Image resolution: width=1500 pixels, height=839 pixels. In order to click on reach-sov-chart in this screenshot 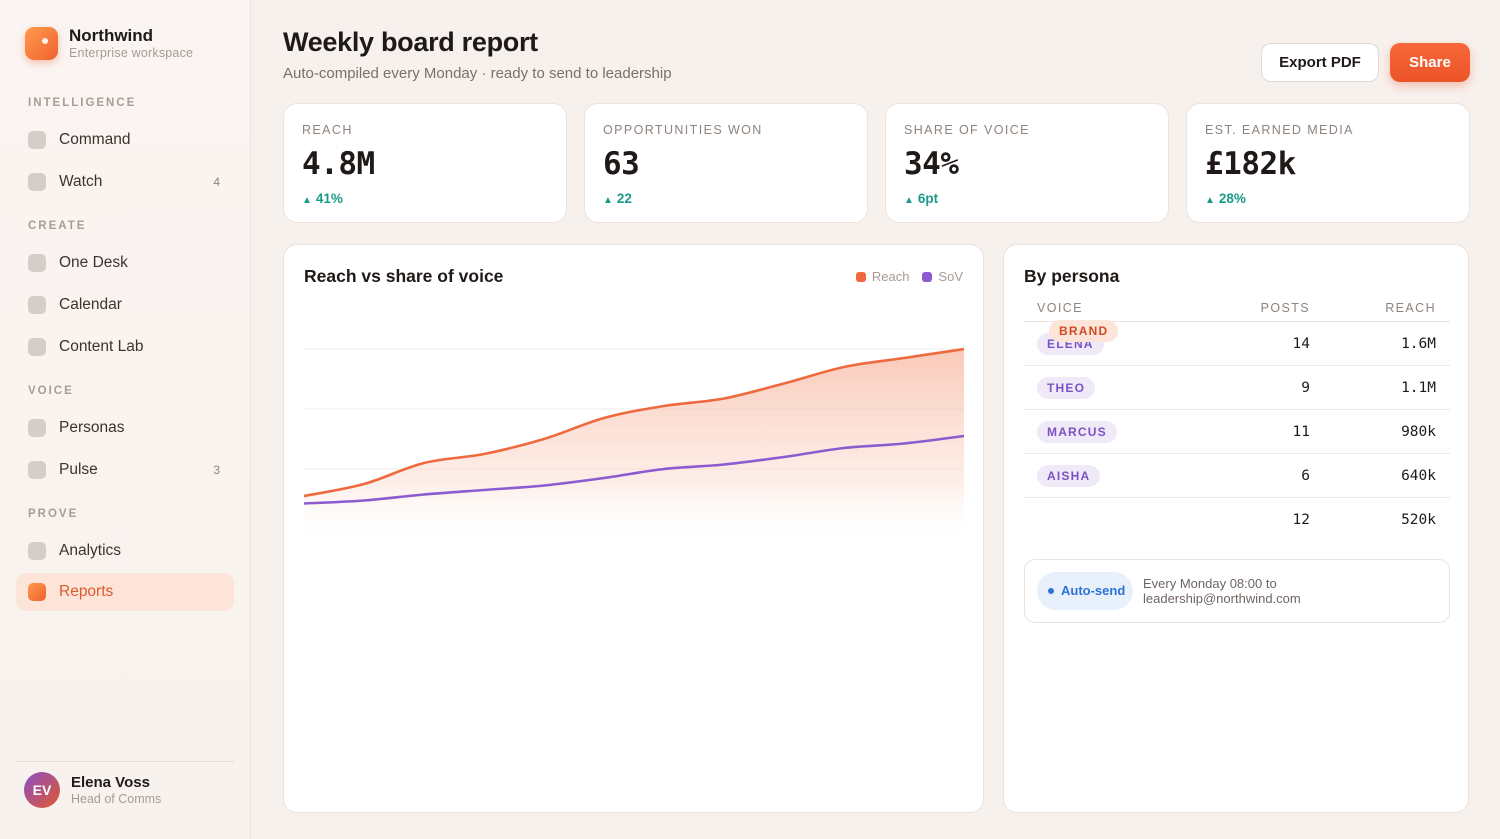, I will do `click(634, 444)`.